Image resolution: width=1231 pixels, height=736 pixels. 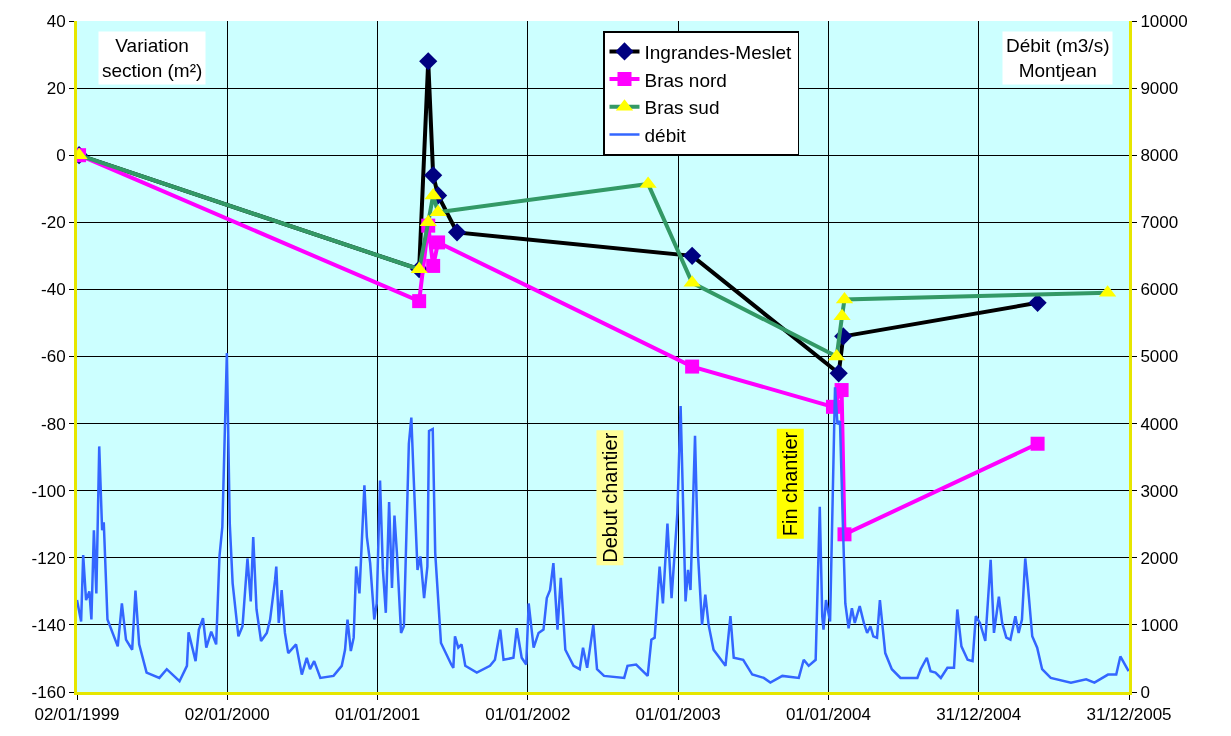 I want to click on x-tick-label: 01/01/2001, so click(x=378, y=715).